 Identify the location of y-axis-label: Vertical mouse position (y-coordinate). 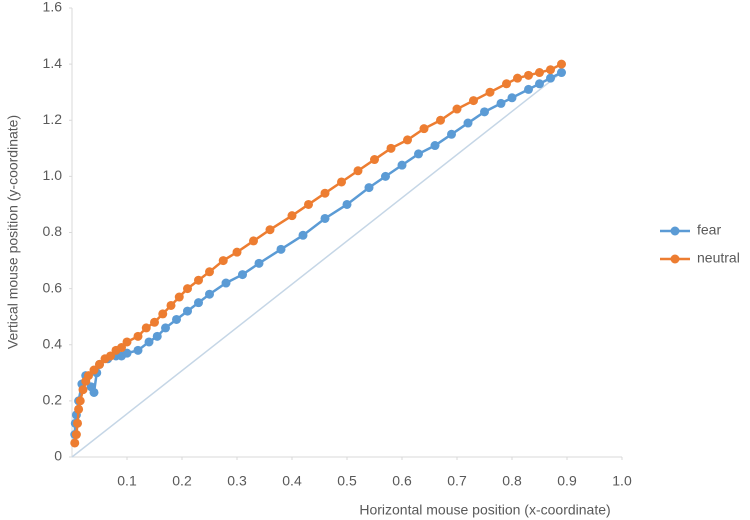
(13, 232).